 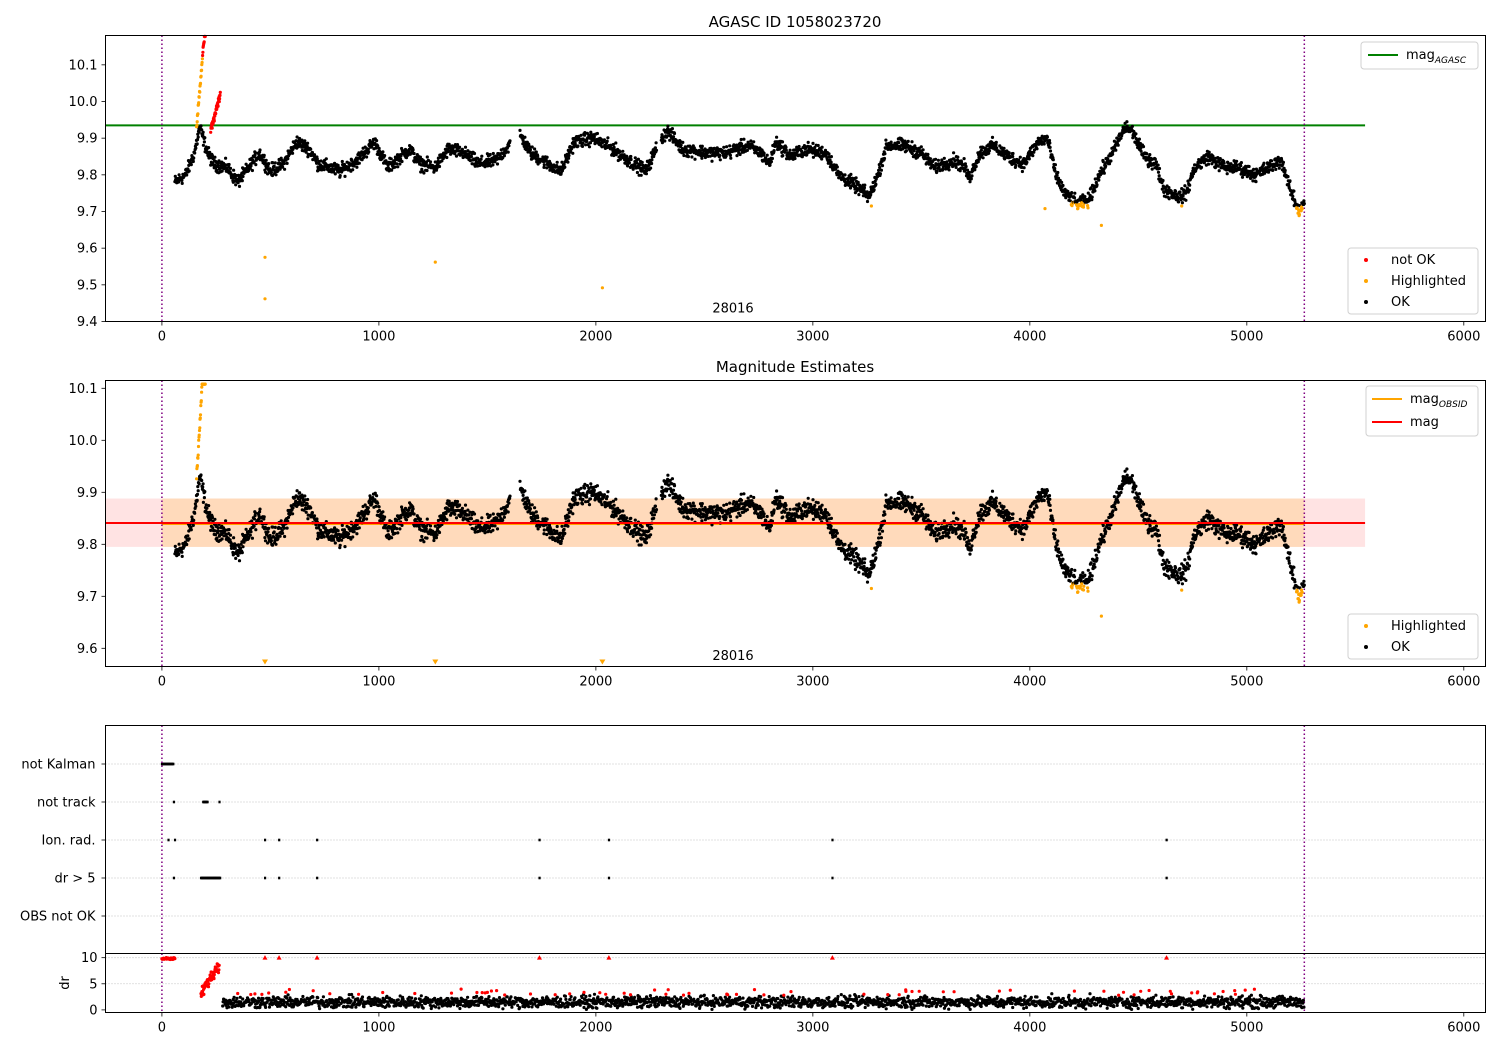 I want to click on x-tick-label: 5000, so click(x=1246, y=337).